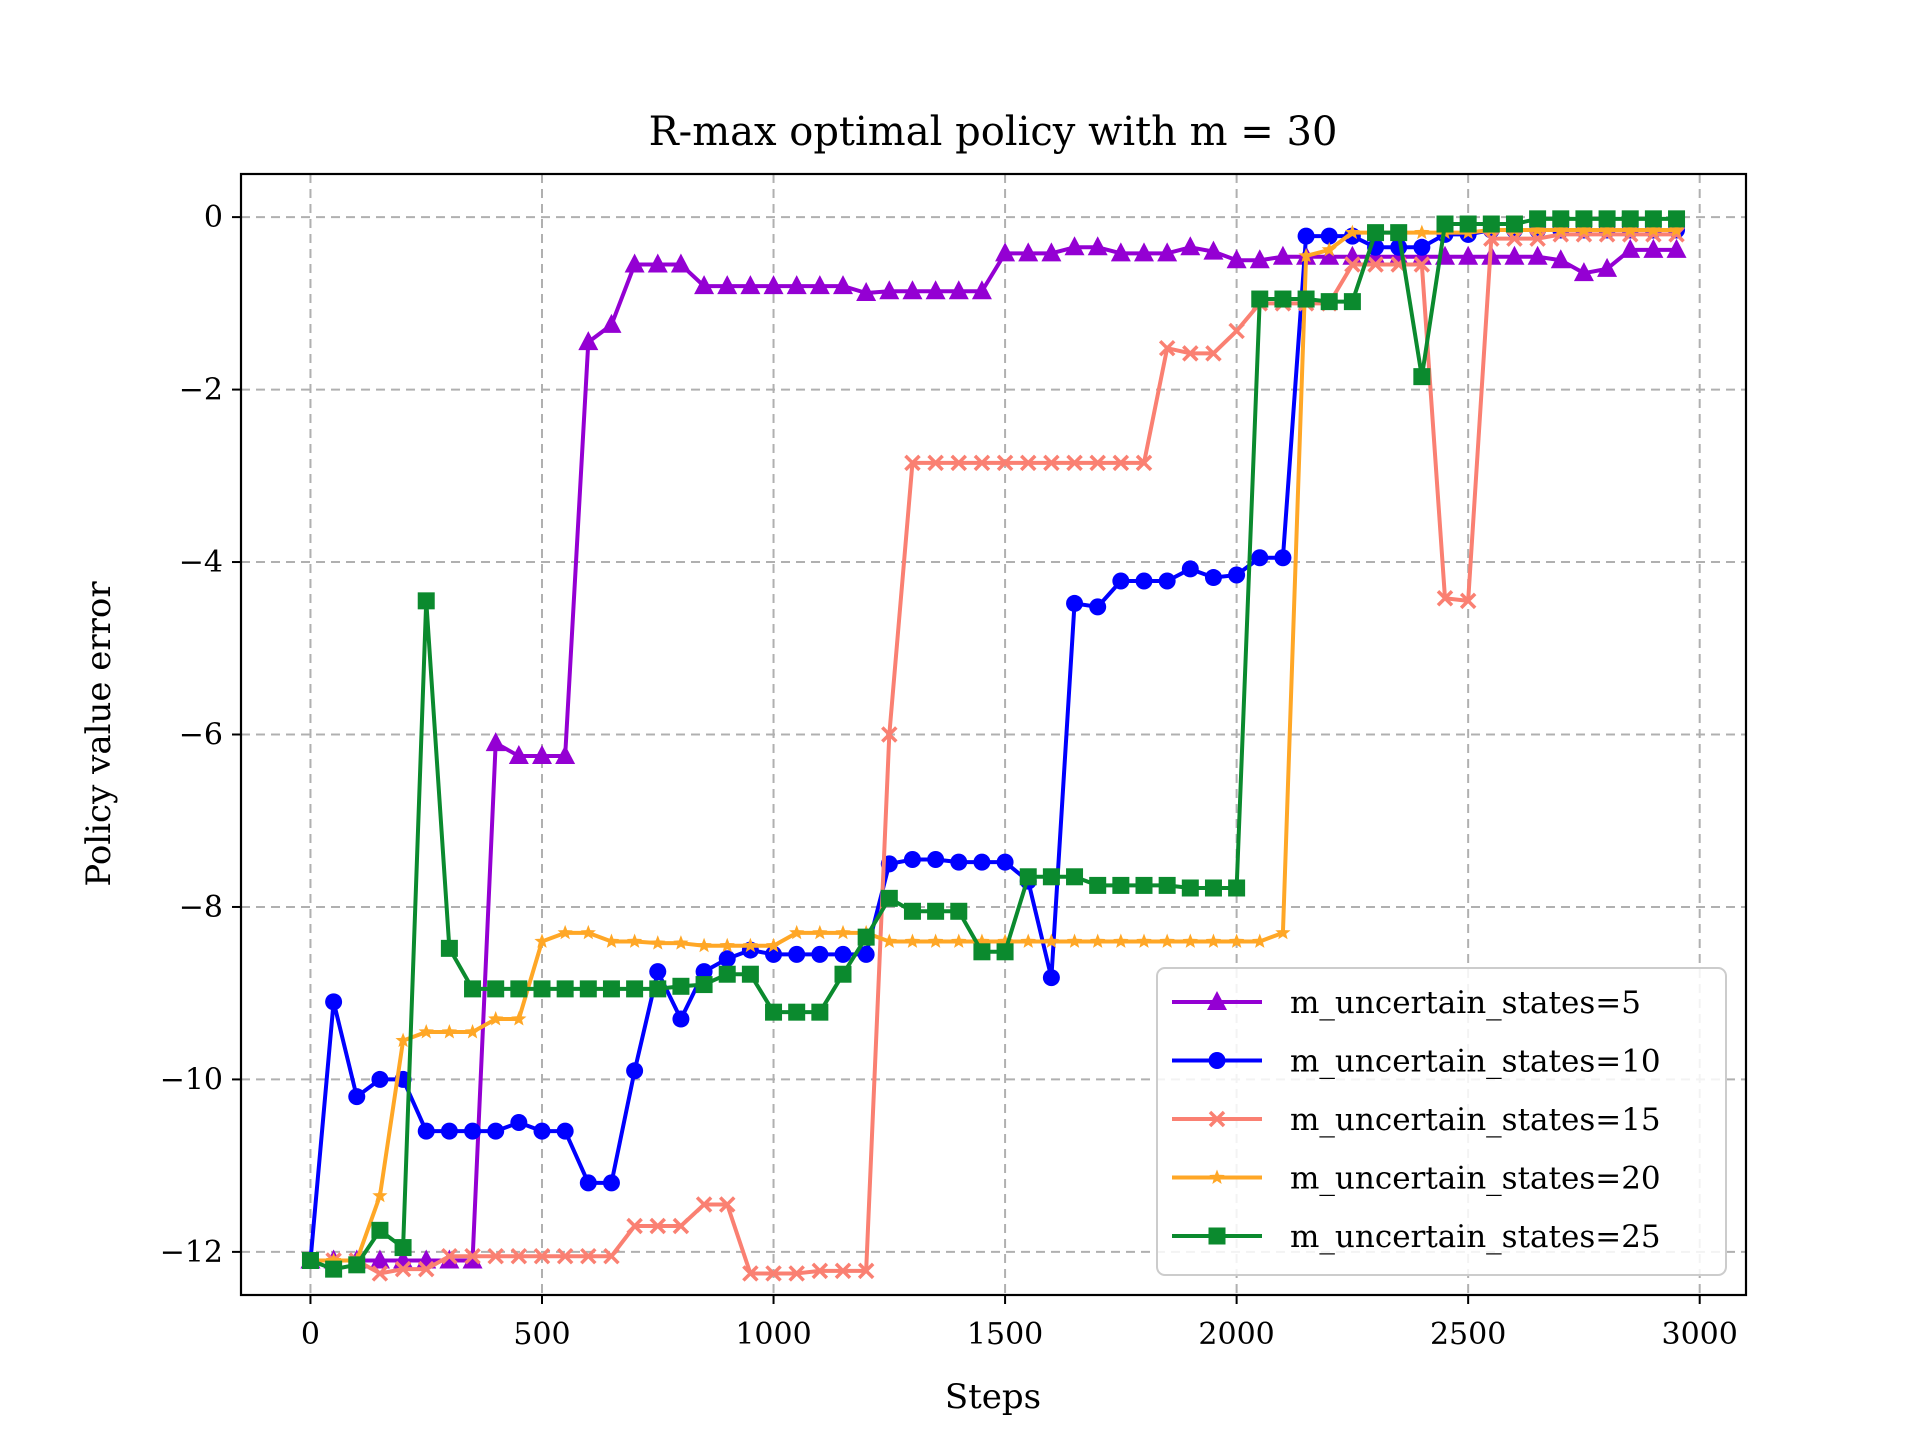  Describe the element at coordinates (310, 1334) in the screenshot. I see `x-tick-label: 0` at that location.